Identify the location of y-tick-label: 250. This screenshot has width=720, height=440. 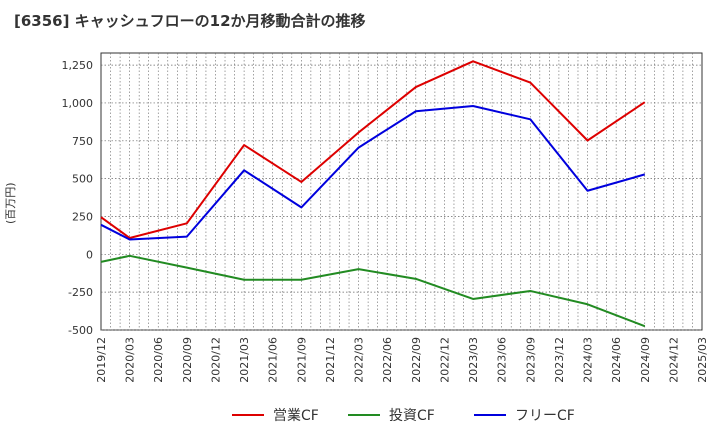
(82, 216).